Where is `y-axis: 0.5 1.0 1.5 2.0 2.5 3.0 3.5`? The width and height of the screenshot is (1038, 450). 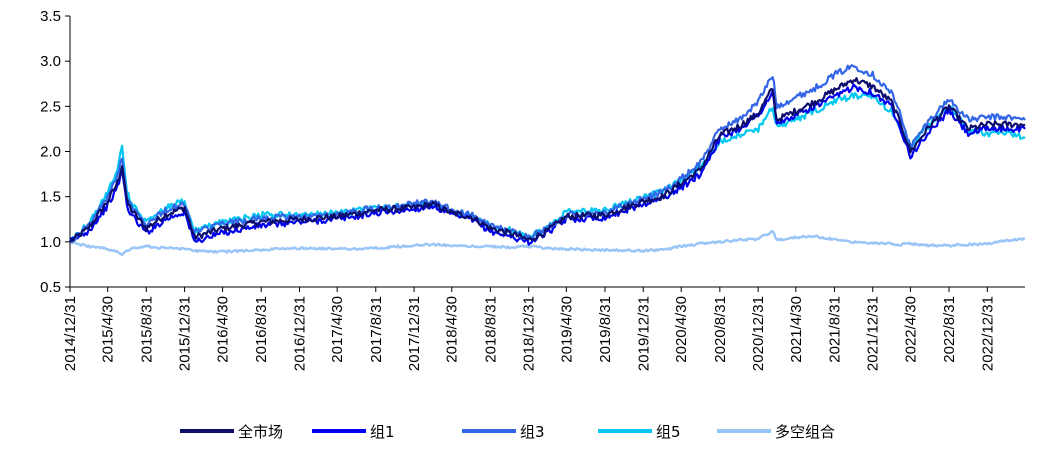
y-axis: 0.5 1.0 1.5 2.0 2.5 3.0 3.5 is located at coordinates (55, 152).